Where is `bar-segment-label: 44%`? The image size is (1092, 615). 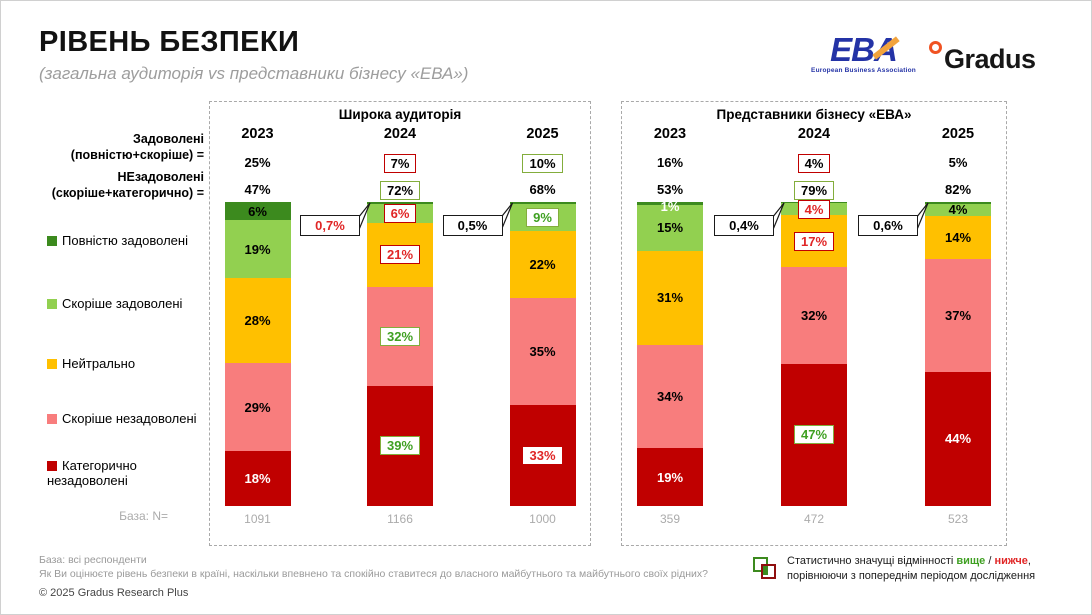 bar-segment-label: 44% is located at coordinates (958, 439).